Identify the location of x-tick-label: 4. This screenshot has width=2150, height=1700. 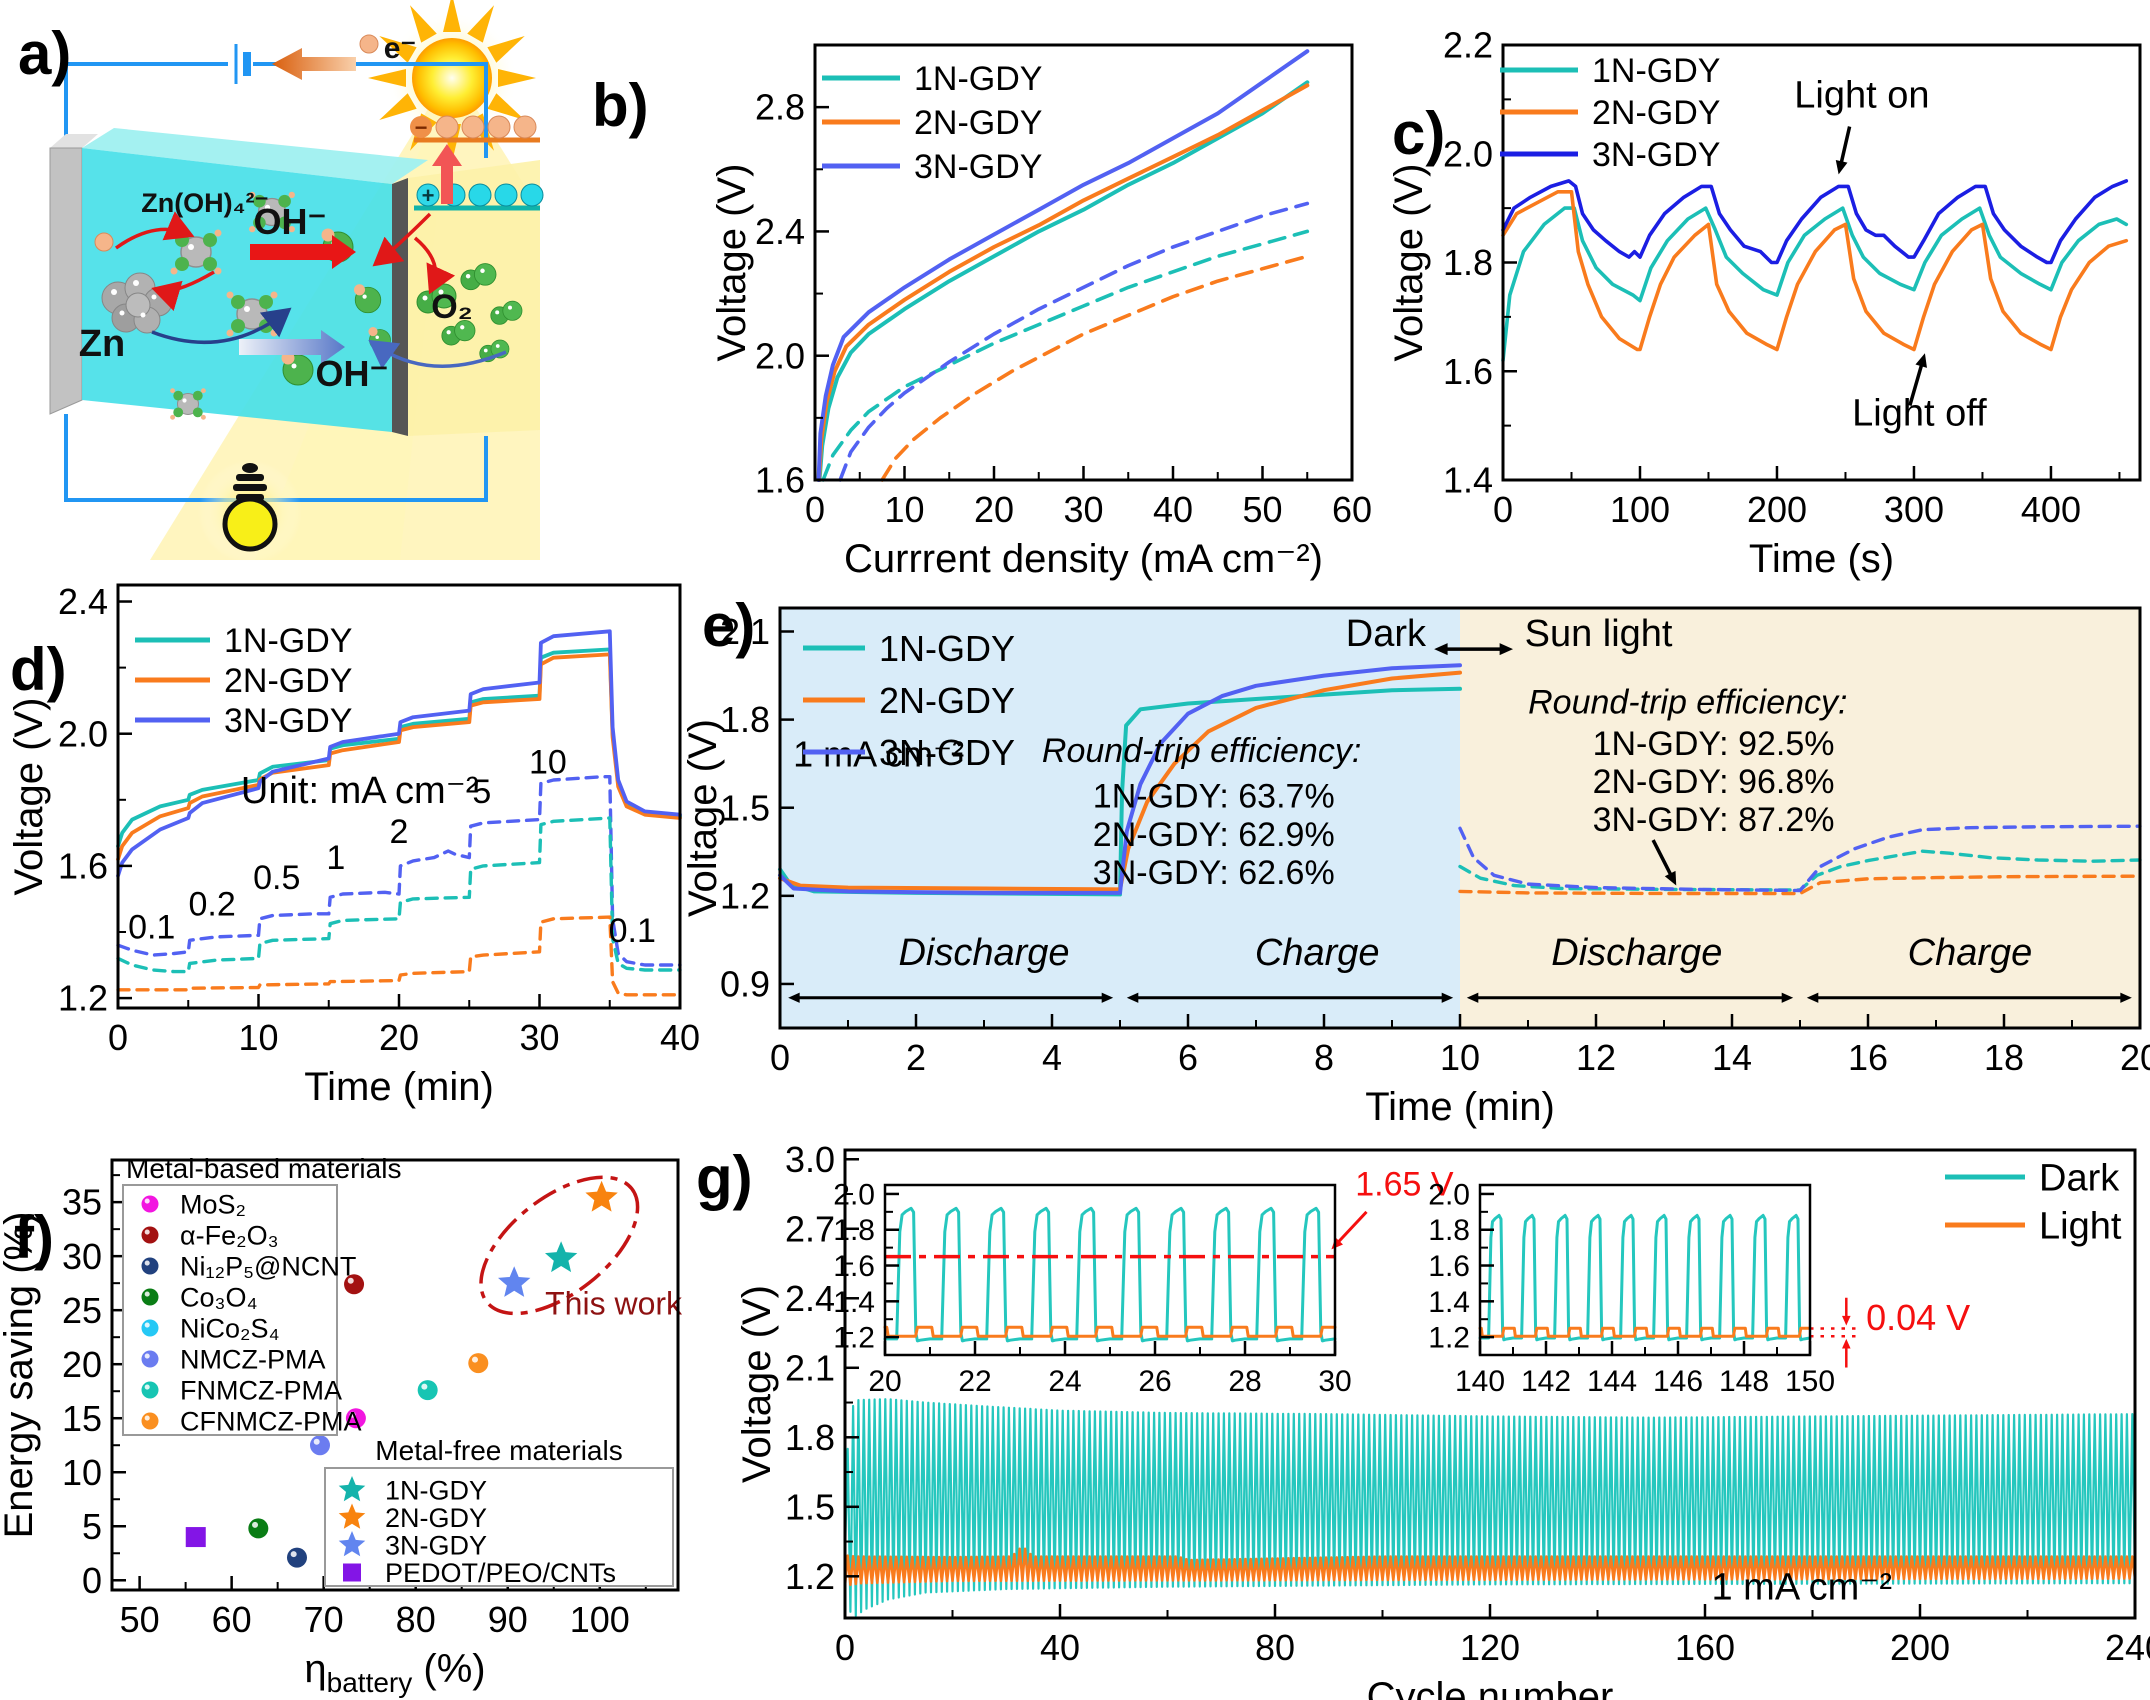
(1052, 1057).